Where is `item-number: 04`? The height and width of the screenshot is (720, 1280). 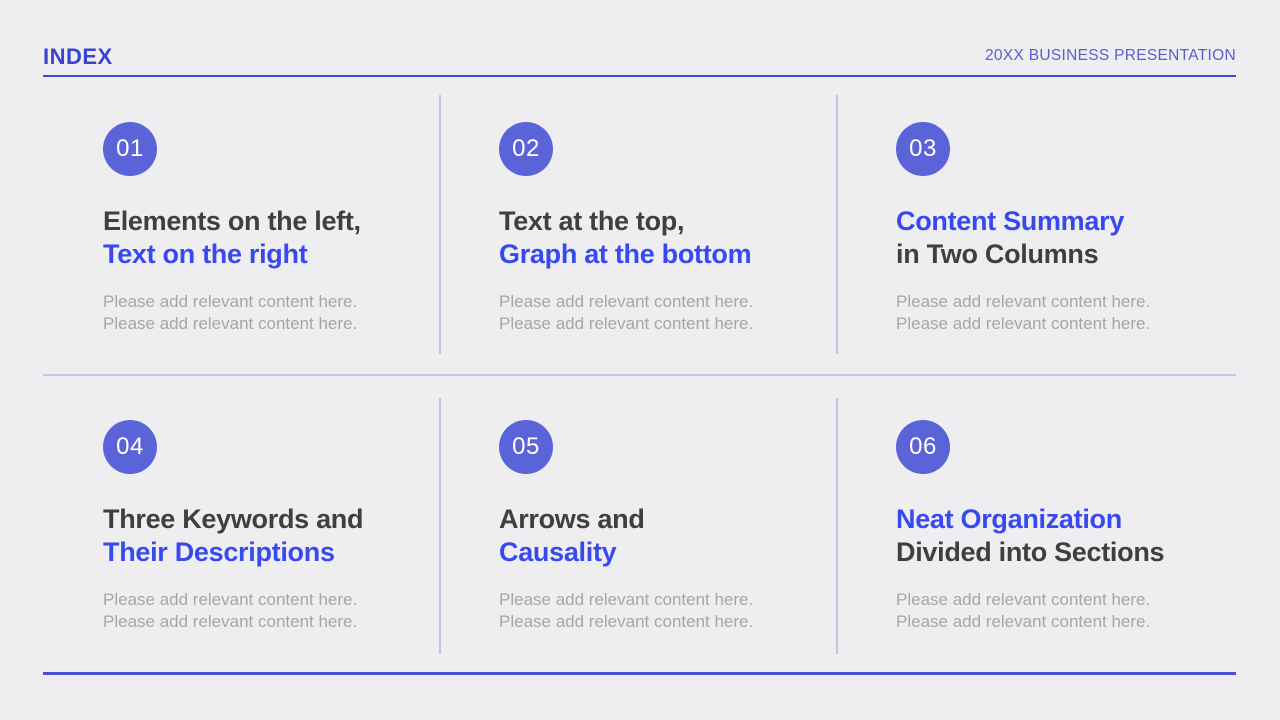
item-number: 04 is located at coordinates (130, 446).